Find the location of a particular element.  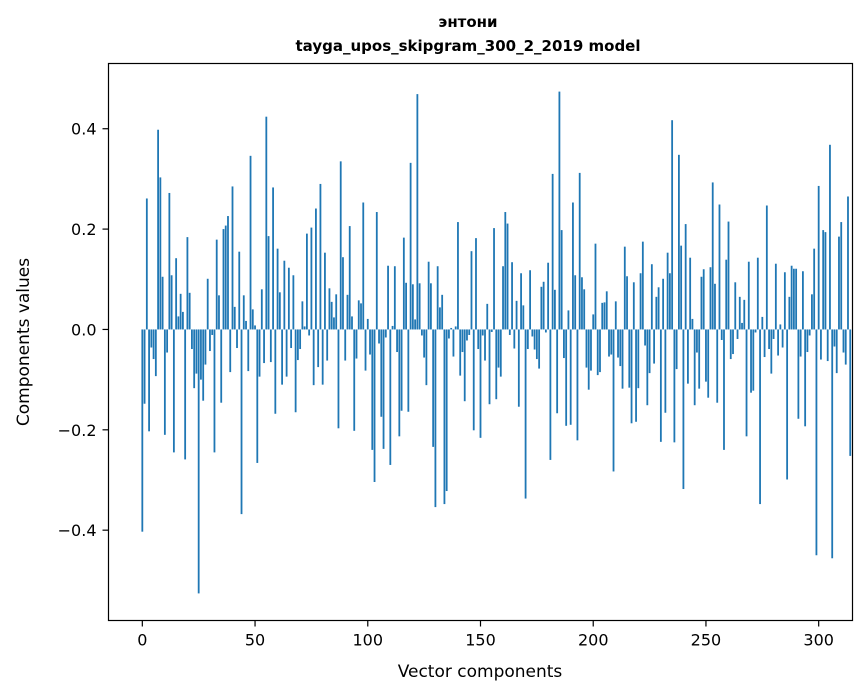

chart-title-line-2: tayga_upos_skipgram_300_2_2019 model is located at coordinates (468, 46).